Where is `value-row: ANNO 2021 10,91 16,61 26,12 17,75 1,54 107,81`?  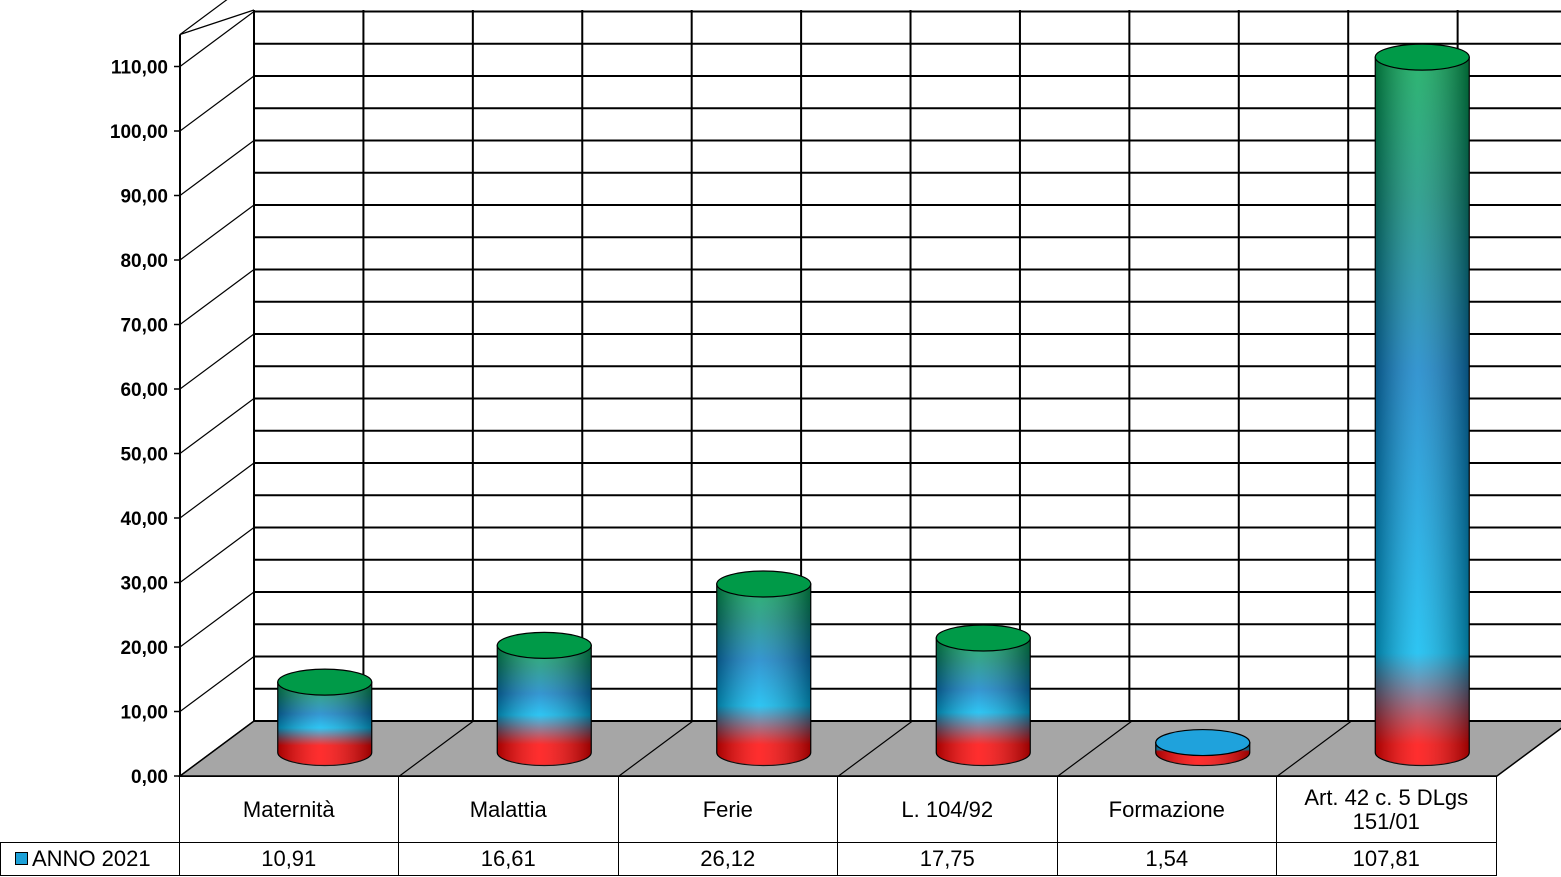 value-row: ANNO 2021 10,91 16,61 26,12 17,75 1,54 107,81 is located at coordinates (748, 859).